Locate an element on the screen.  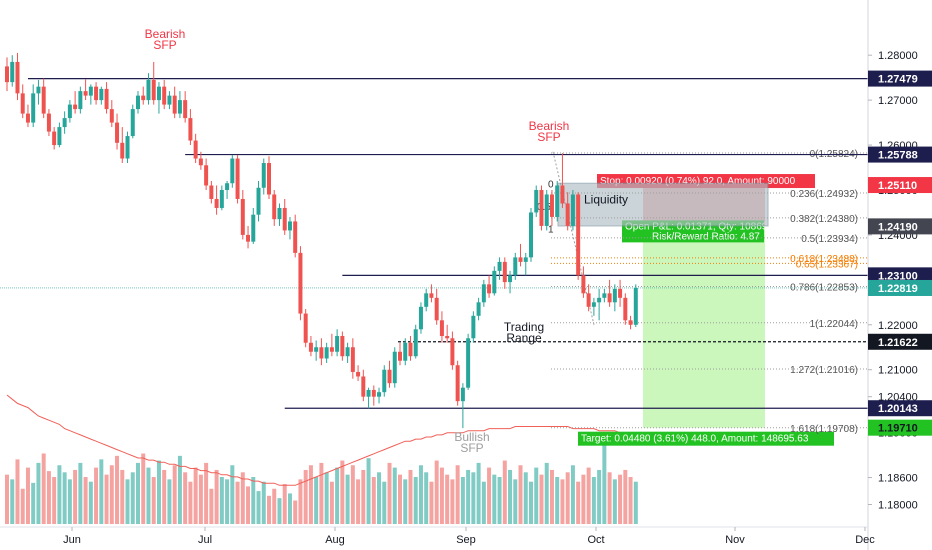
level-price-tag: 1.23100 is located at coordinates (898, 276).